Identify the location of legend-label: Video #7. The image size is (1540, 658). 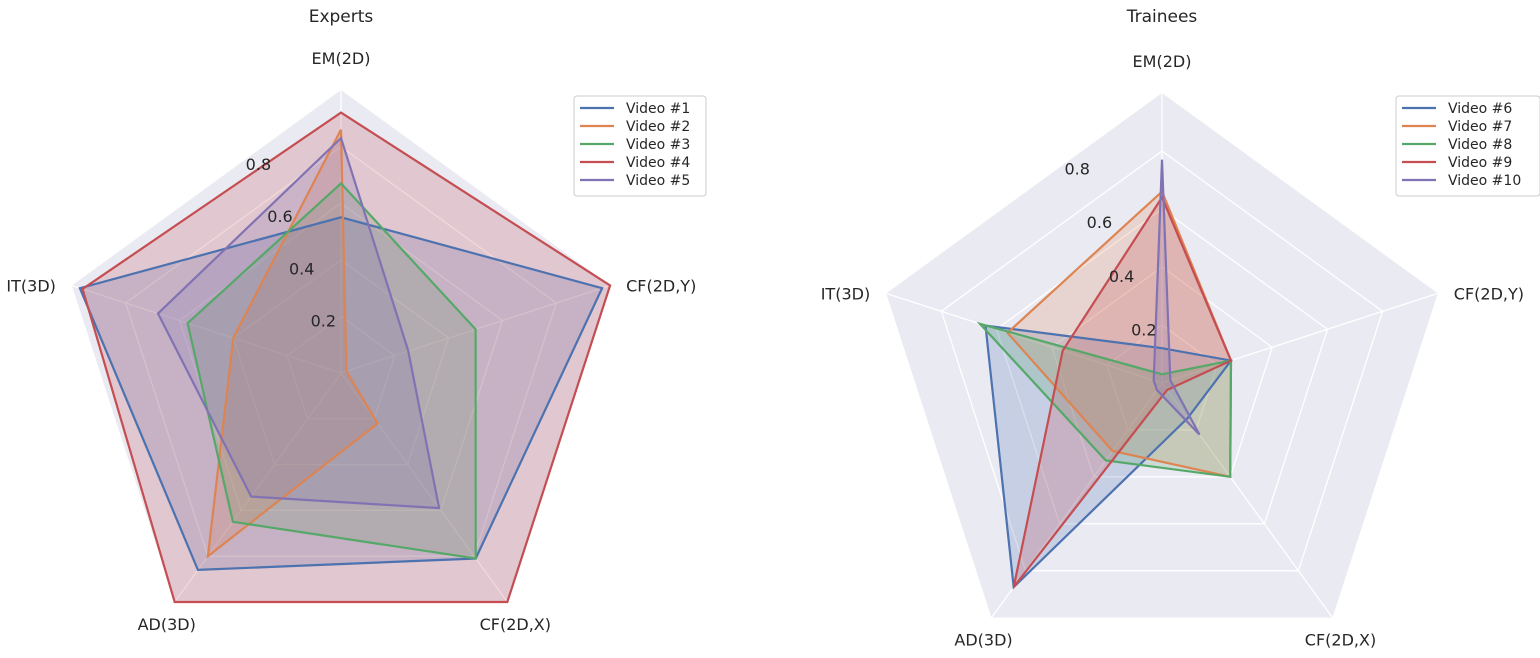
(1480, 127).